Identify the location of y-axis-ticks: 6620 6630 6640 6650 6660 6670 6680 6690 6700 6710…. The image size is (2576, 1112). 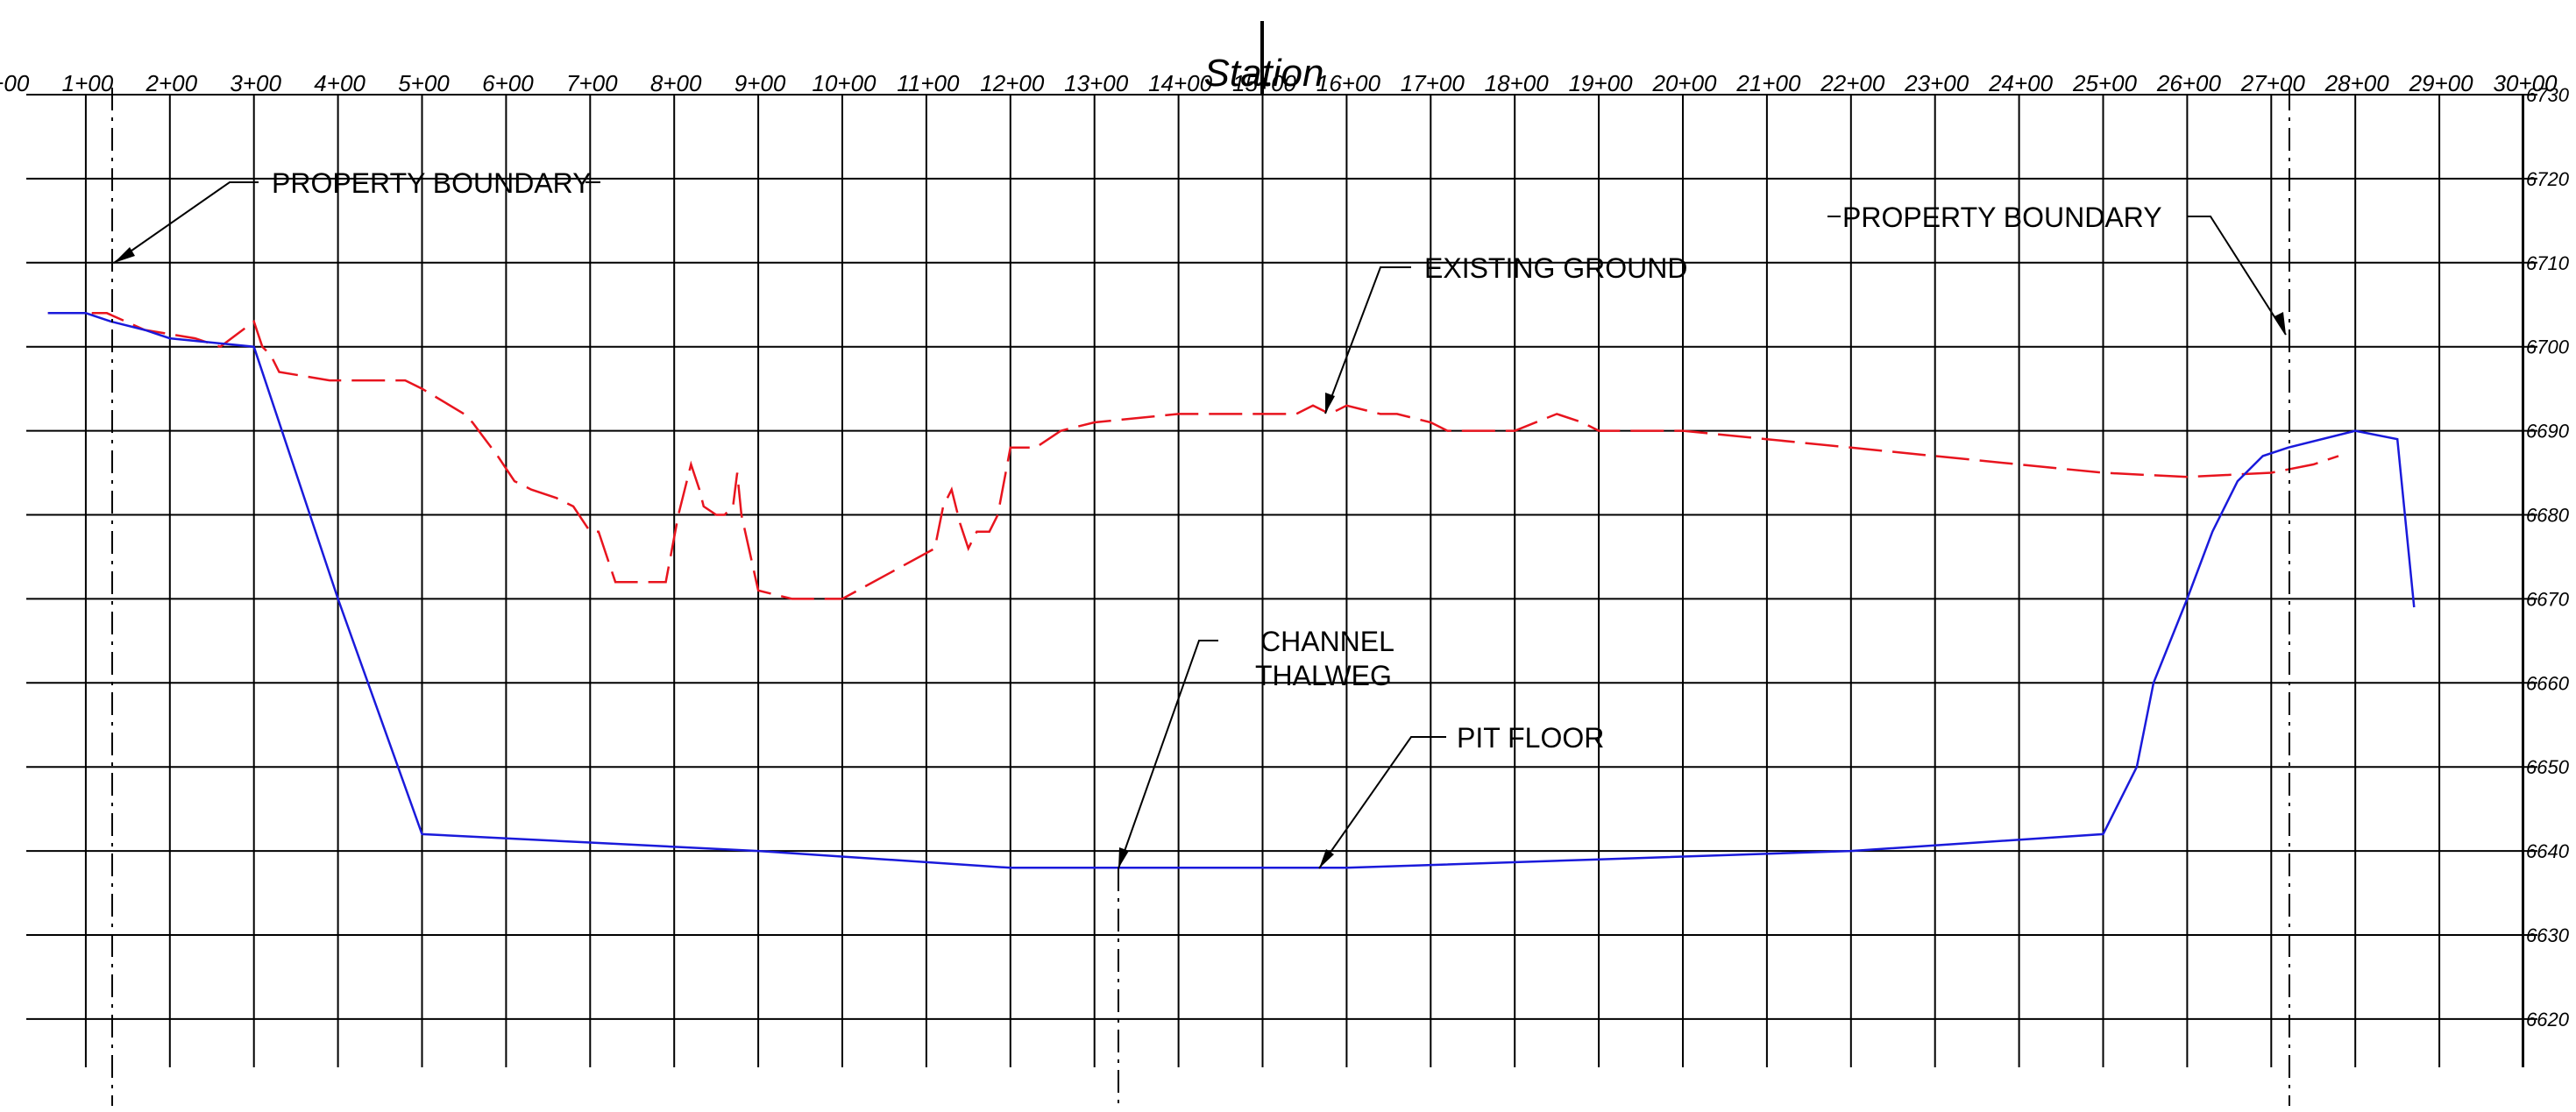
(2548, 557).